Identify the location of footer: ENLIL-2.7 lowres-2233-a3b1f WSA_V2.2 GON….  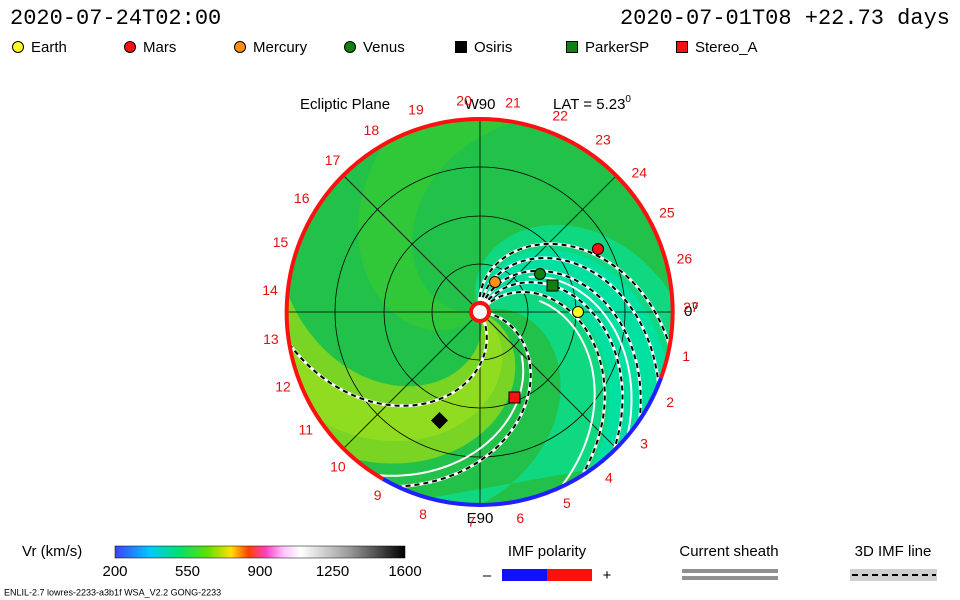
(112, 592).